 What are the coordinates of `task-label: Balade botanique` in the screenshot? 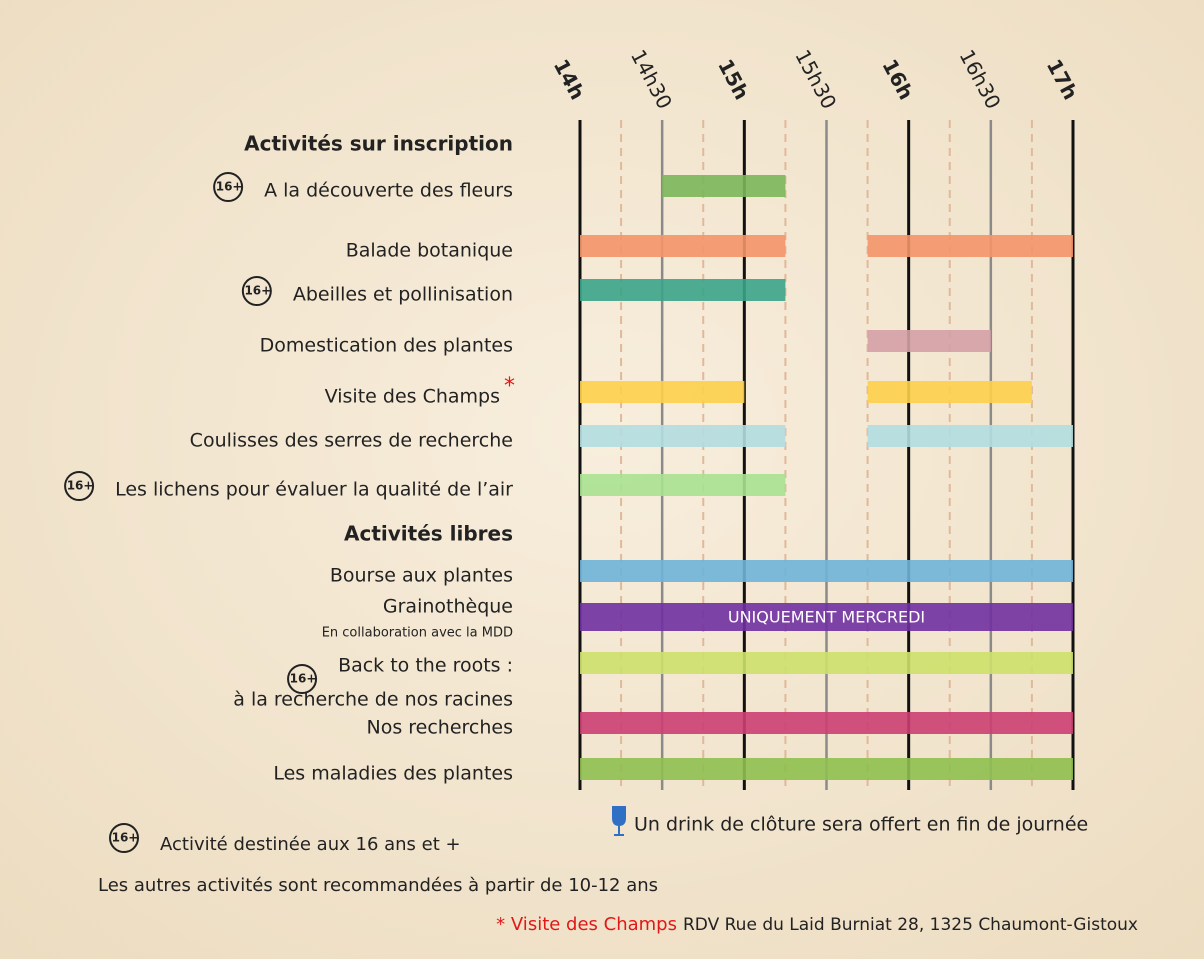 It's located at (429, 251).